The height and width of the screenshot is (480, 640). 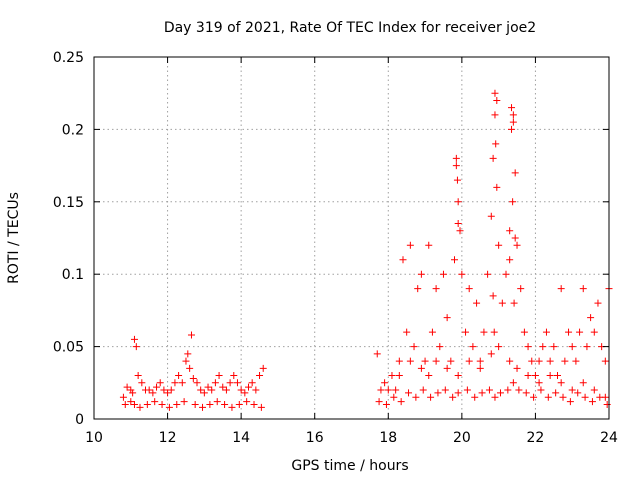 What do you see at coordinates (536, 438) in the screenshot?
I see `x-tick-label: 22` at bounding box center [536, 438].